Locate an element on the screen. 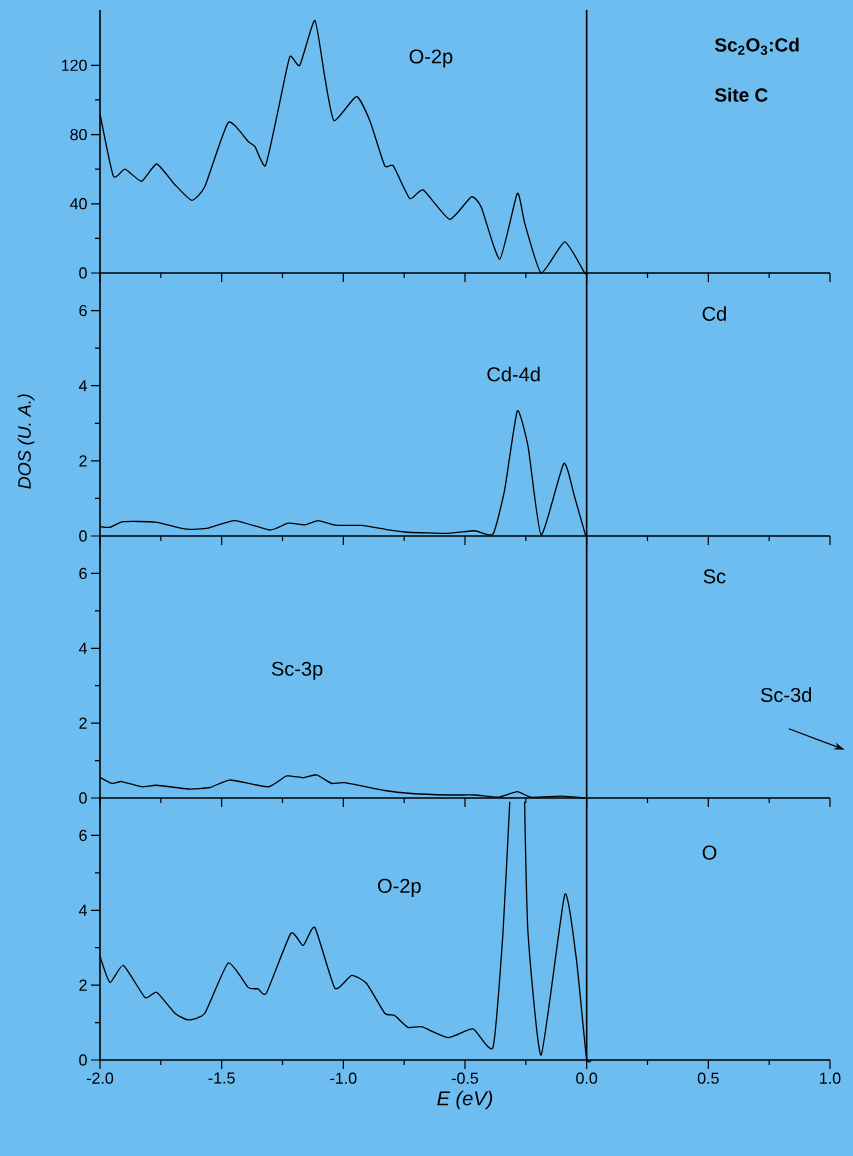  x-axis-title: E (eV) is located at coordinates (465, 1100).